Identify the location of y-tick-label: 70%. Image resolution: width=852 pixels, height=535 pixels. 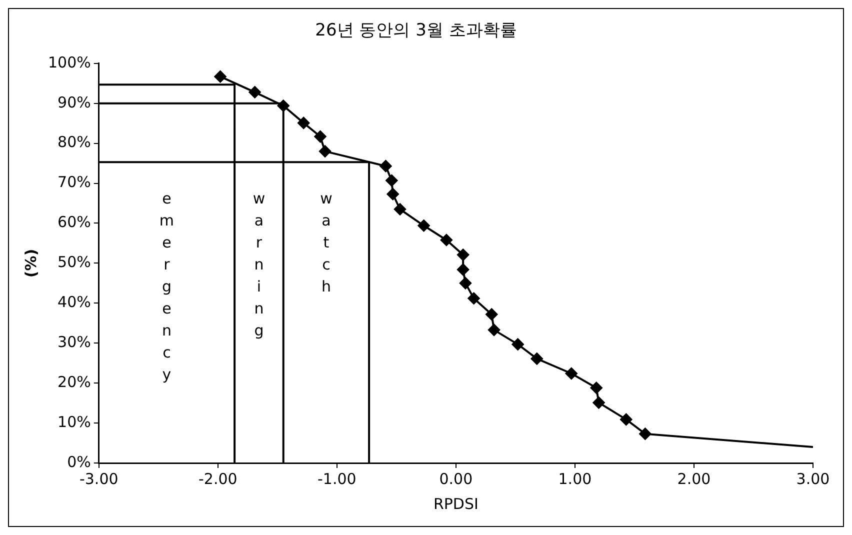
(74, 182).